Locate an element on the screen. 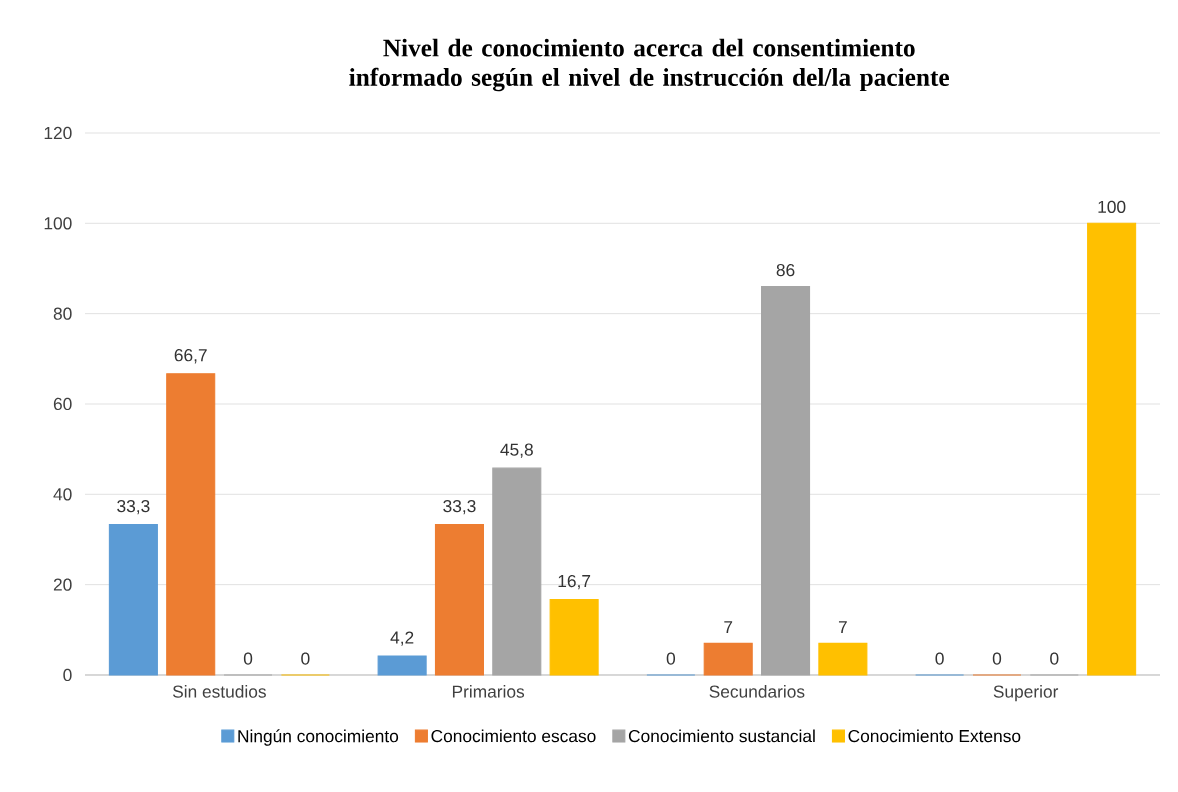 This screenshot has height=792, width=1178. data-label: 66,7 is located at coordinates (190, 356).